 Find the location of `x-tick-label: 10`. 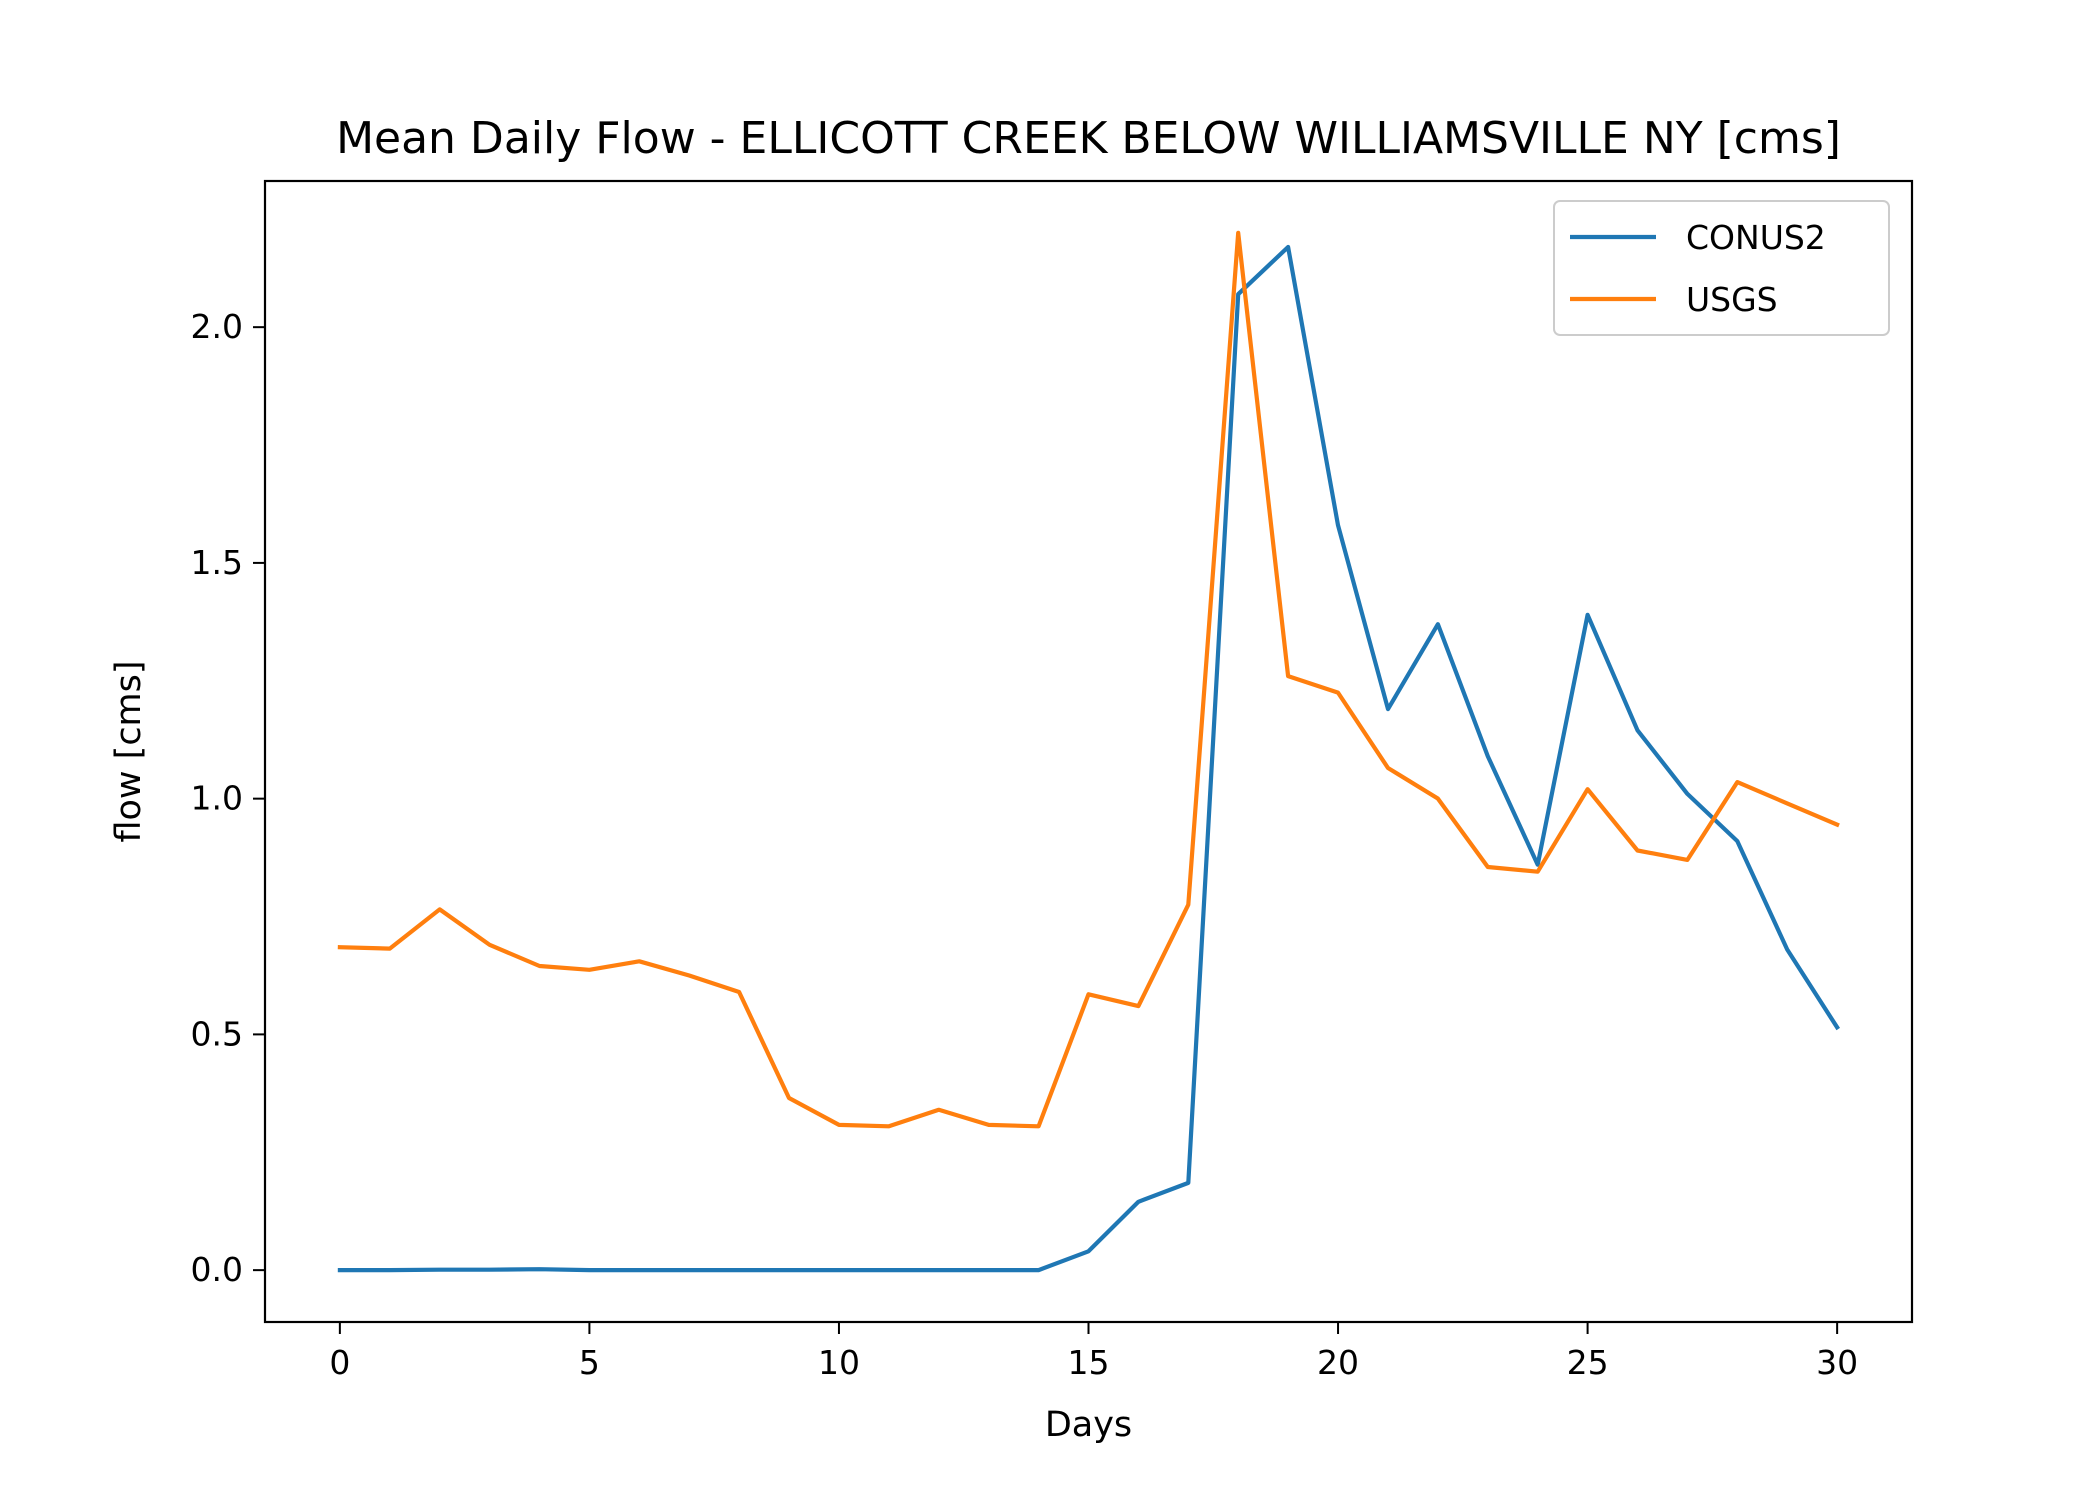

x-tick-label: 10 is located at coordinates (839, 1362).